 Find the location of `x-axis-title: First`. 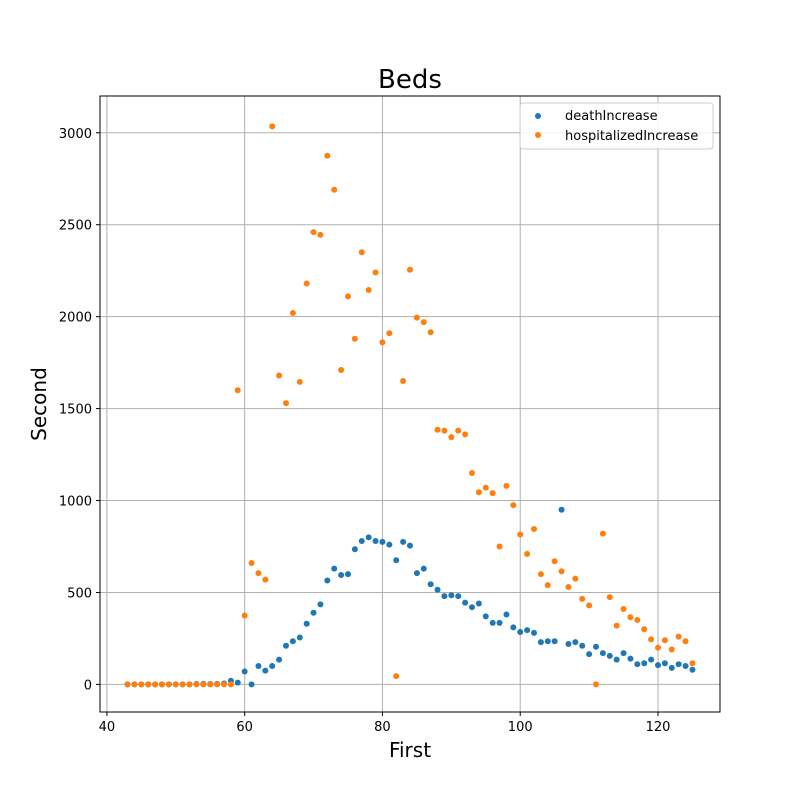

x-axis-title: First is located at coordinates (410, 750).